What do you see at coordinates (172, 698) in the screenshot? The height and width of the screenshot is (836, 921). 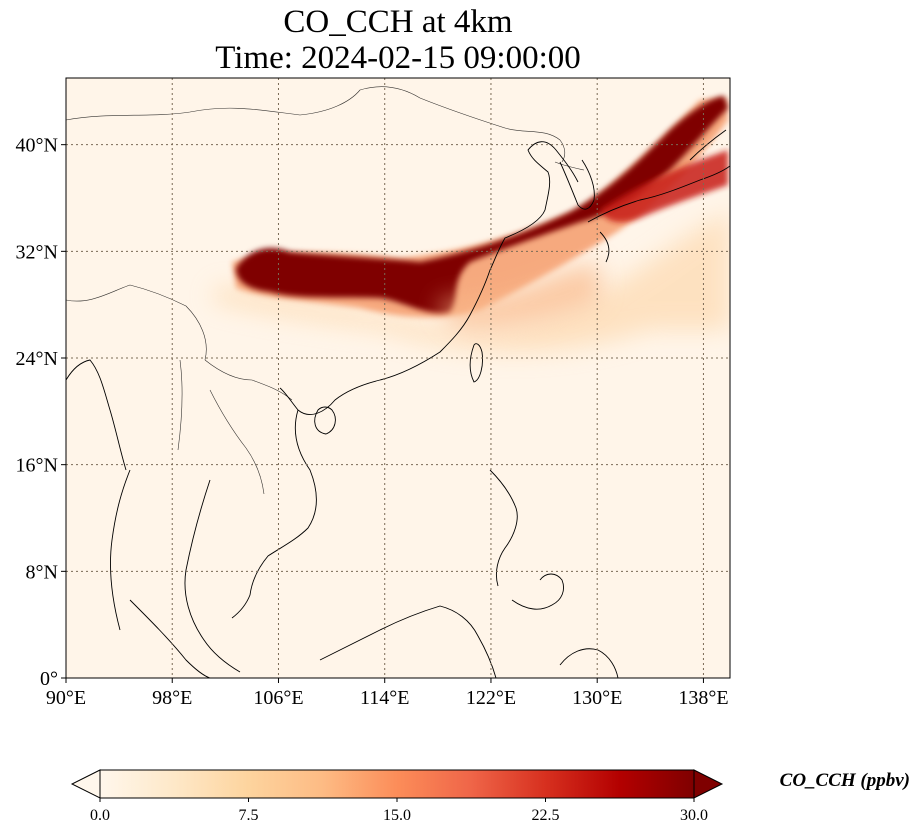 I see `lon-tick-label: 98°E` at bounding box center [172, 698].